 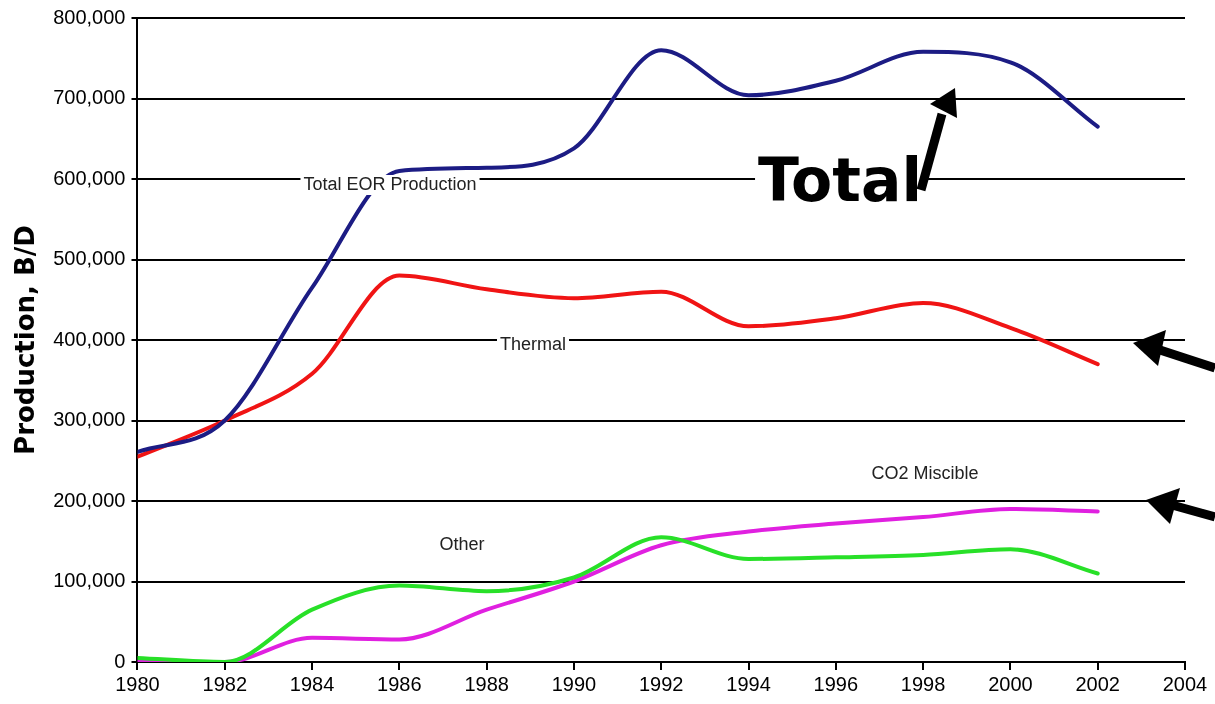 What do you see at coordinates (89, 338) in the screenshot?
I see `y-tick-label: 400,000` at bounding box center [89, 338].